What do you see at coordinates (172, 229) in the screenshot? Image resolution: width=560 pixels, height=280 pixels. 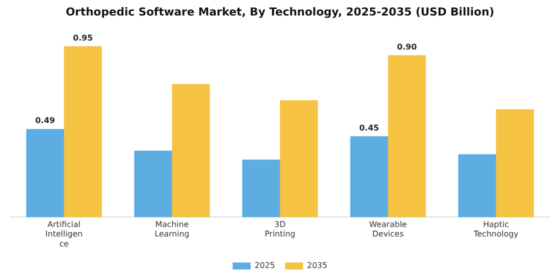 I see `x-tick-label: Machine Learning` at bounding box center [172, 229].